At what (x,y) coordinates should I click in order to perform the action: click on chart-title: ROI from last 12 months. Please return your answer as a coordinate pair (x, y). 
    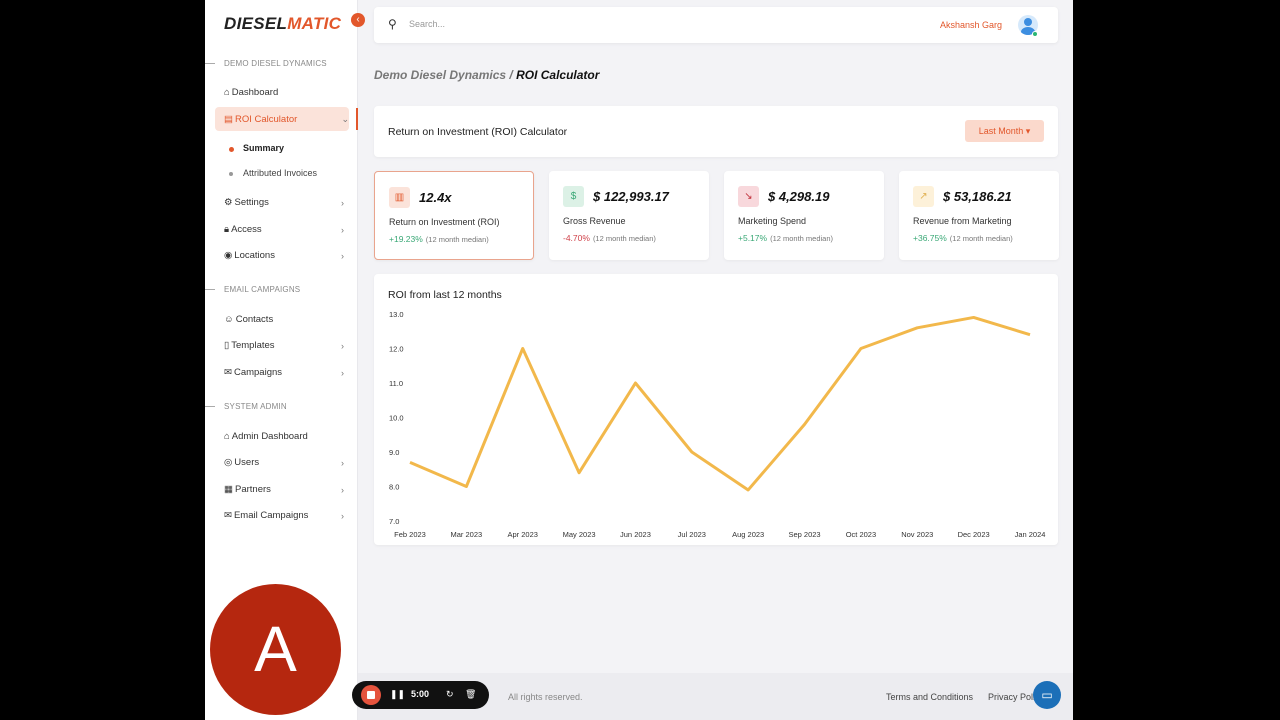
    Looking at the image, I should click on (445, 295).